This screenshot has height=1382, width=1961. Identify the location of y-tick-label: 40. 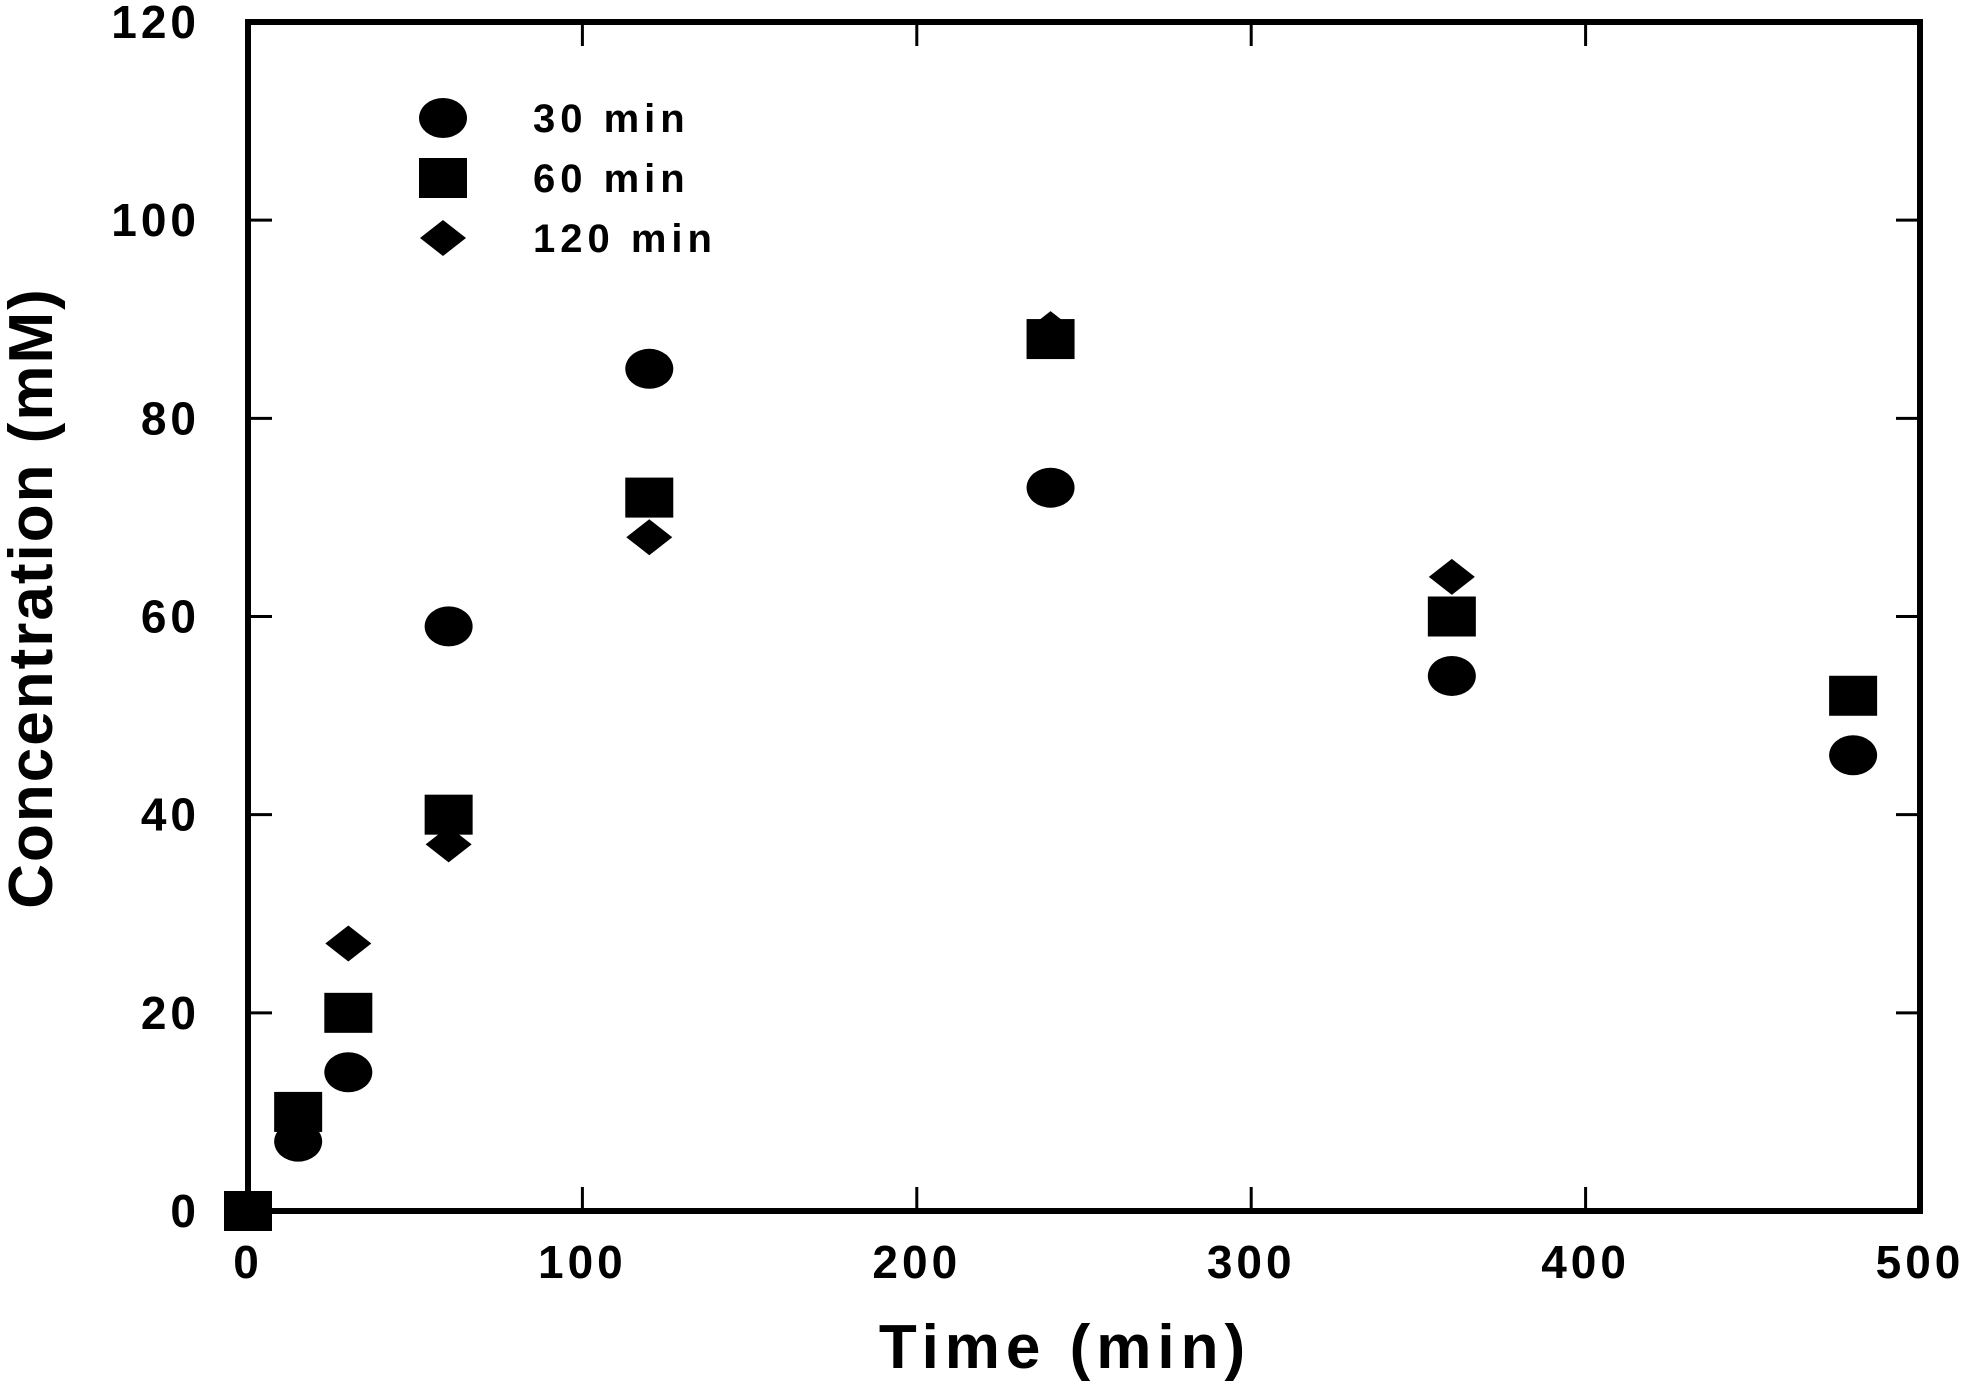
(170, 815).